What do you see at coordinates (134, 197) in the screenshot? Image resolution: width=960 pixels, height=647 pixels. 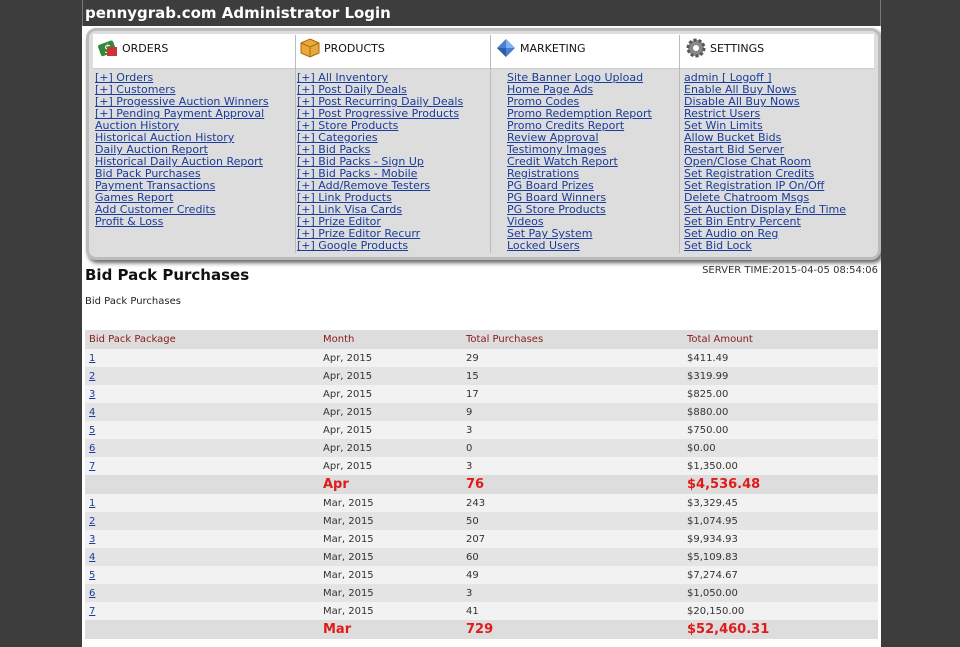 I see `menu-link-games-report: Games Report` at bounding box center [134, 197].